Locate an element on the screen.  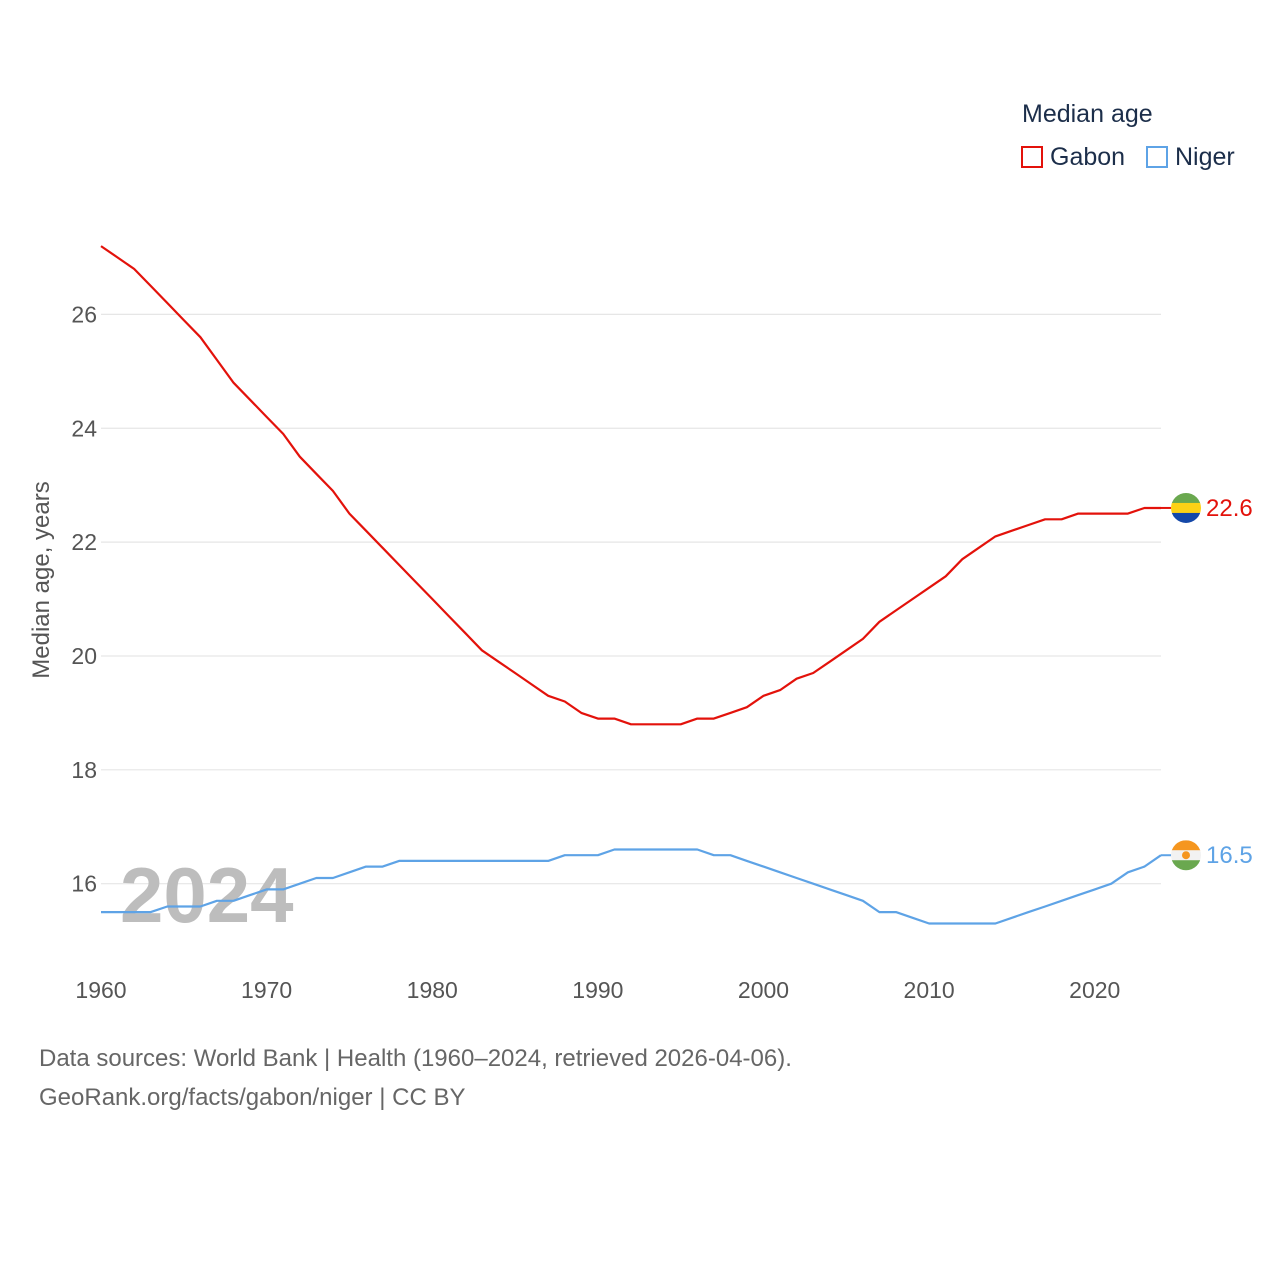
y-tick-label-26: 26 is located at coordinates (84, 314).